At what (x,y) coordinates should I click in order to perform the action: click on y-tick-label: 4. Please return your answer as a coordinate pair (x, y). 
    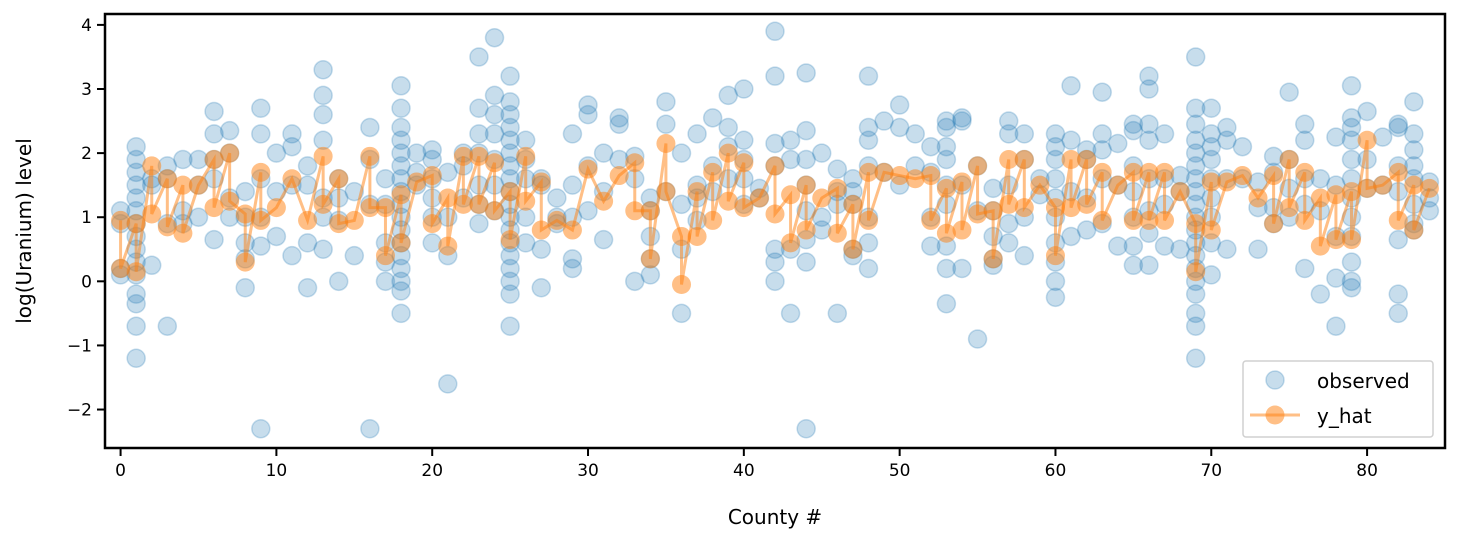
    Looking at the image, I should click on (86, 26).